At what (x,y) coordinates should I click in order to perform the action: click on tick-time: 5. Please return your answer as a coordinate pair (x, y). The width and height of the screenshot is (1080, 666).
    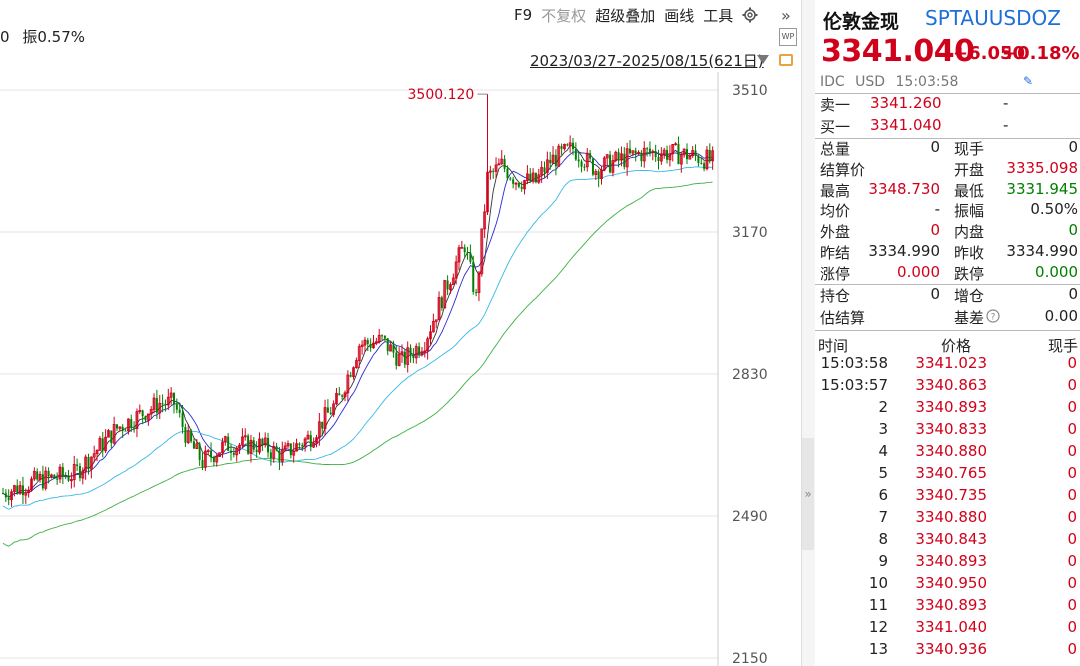
    Looking at the image, I should click on (883, 473).